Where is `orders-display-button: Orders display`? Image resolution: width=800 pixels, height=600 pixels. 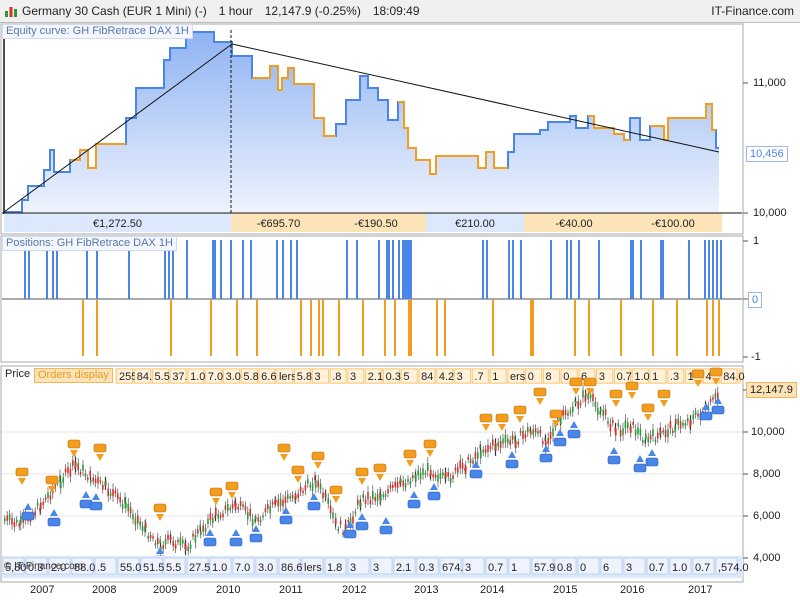
orders-display-button: Orders display is located at coordinates (73, 375).